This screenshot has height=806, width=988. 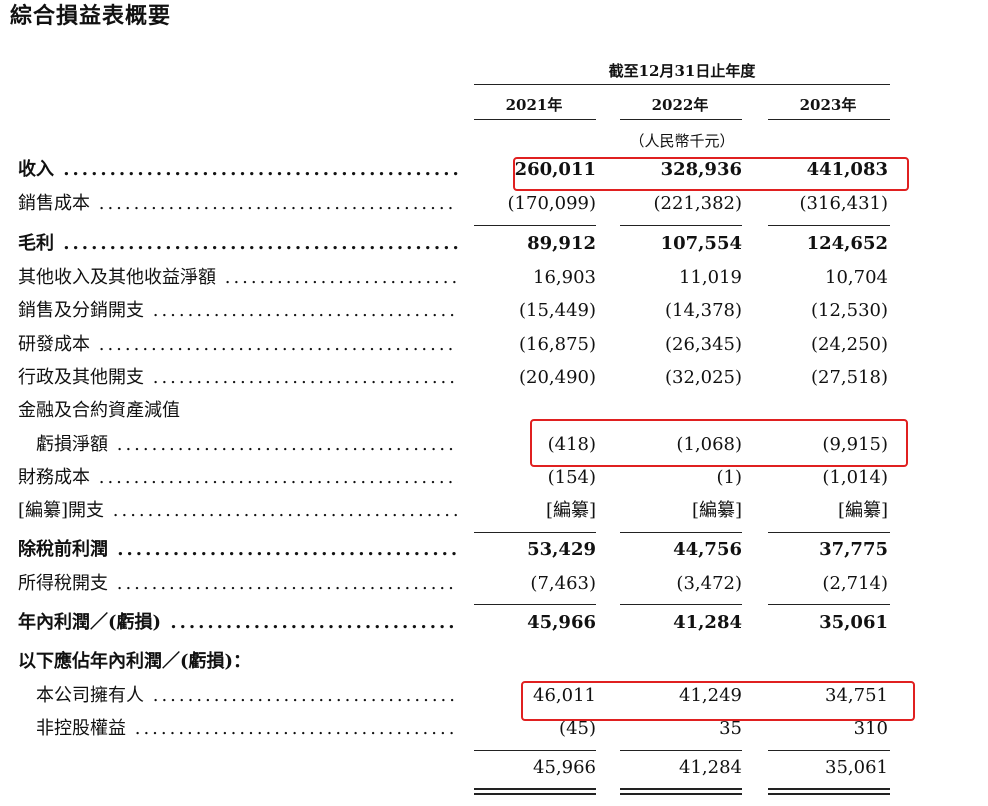 What do you see at coordinates (849, 344) in the screenshot?
I see `row-value-2023: (24,250)` at bounding box center [849, 344].